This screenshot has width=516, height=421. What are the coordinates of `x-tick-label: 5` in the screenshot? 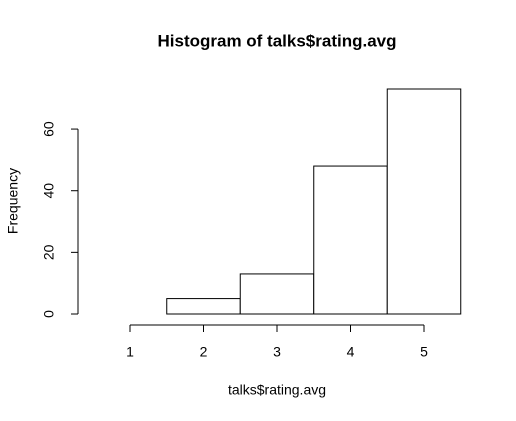 It's located at (424, 352).